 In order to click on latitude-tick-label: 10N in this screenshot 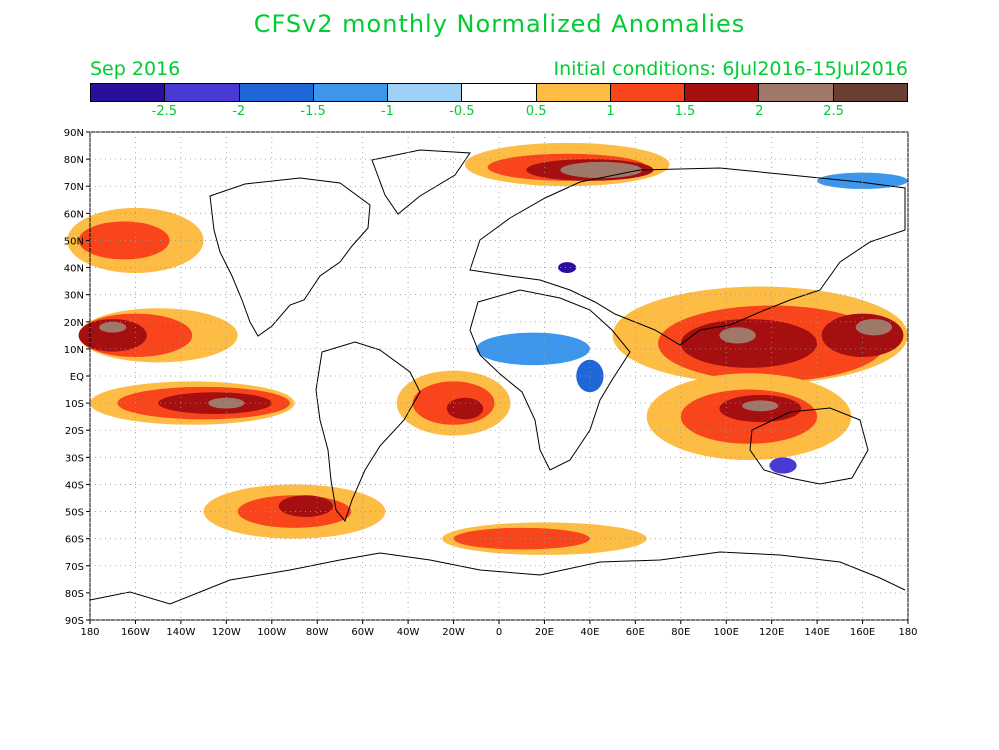, I will do `click(74, 350)`.